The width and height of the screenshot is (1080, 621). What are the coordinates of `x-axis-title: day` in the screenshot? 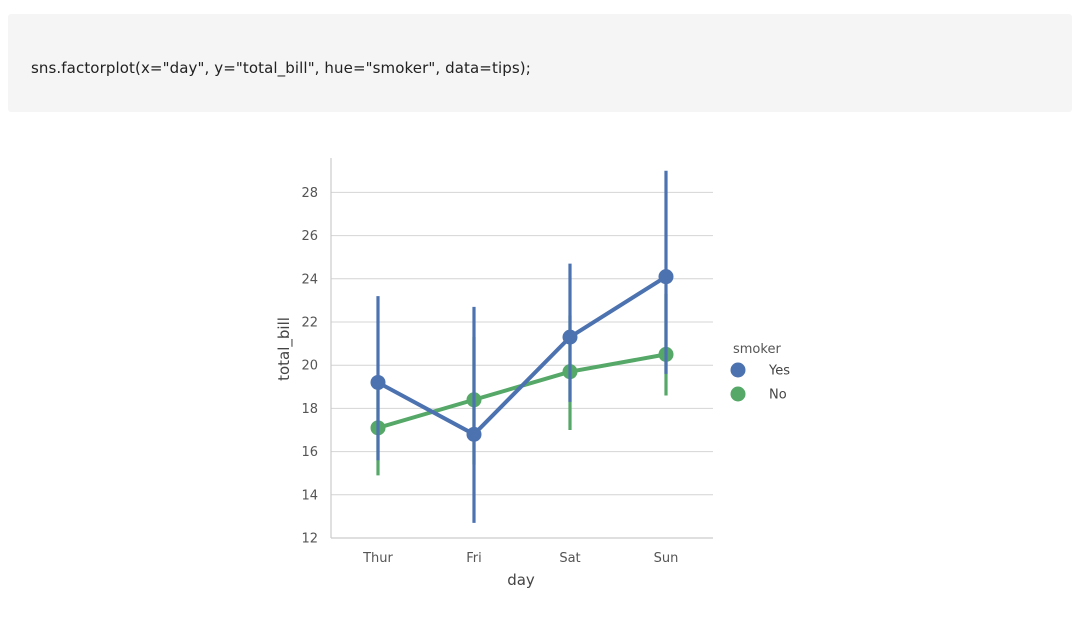 It's located at (521, 580).